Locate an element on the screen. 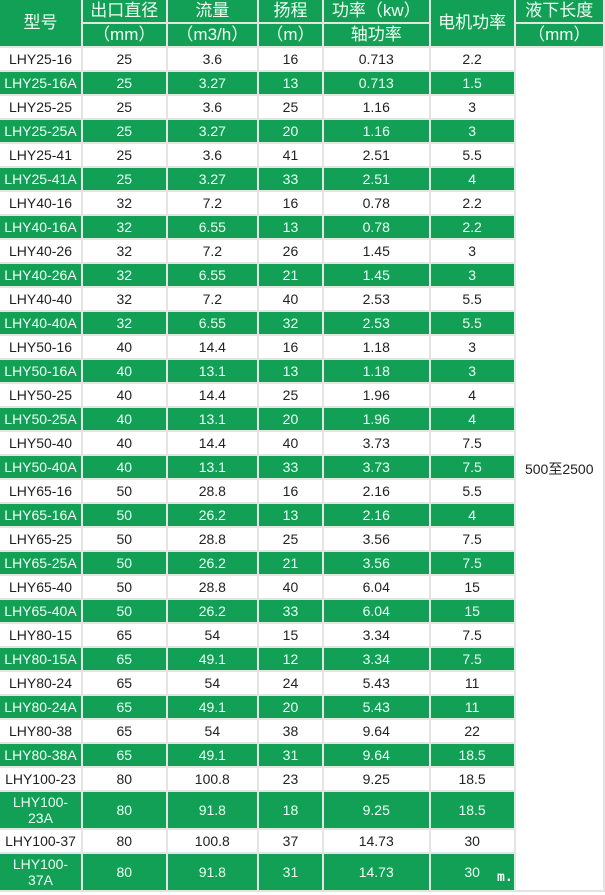 The image size is (605, 895). table-row: LHY65-40A 50 26.2 33 6.04 15 is located at coordinates (301, 611).